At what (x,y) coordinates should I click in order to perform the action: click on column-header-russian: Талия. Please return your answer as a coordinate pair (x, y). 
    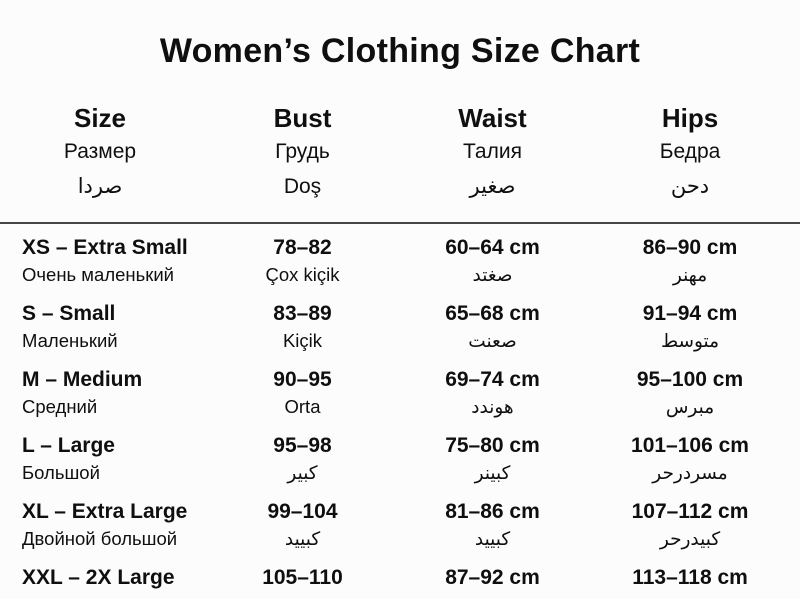
    Looking at the image, I should click on (492, 151).